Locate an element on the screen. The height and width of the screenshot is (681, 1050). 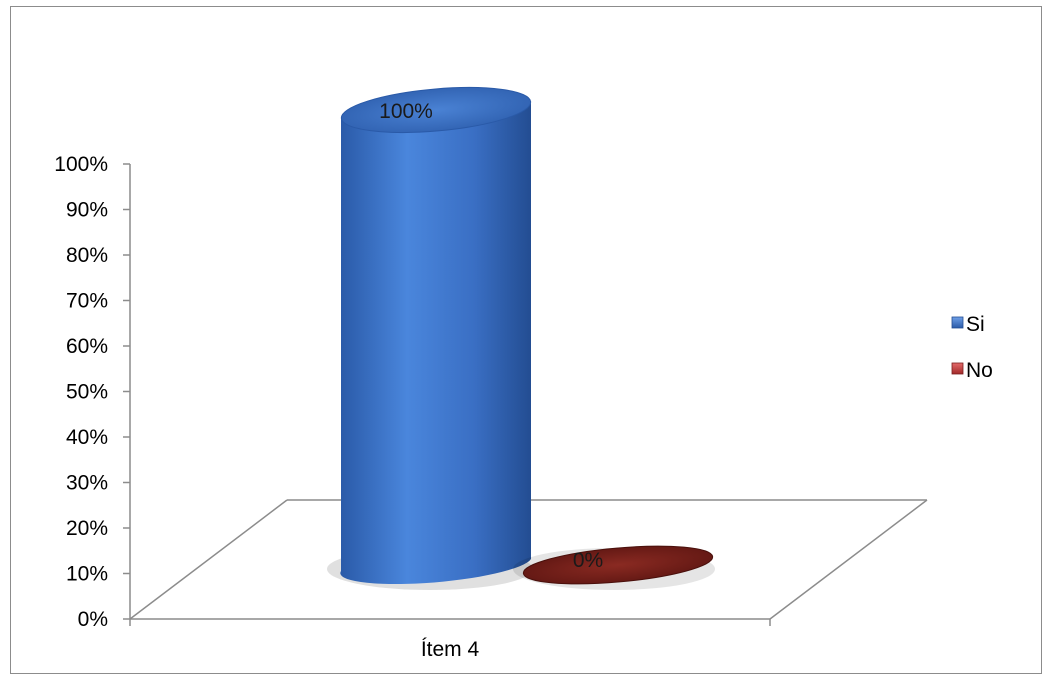
bar-si: 100% is located at coordinates (430, 338).